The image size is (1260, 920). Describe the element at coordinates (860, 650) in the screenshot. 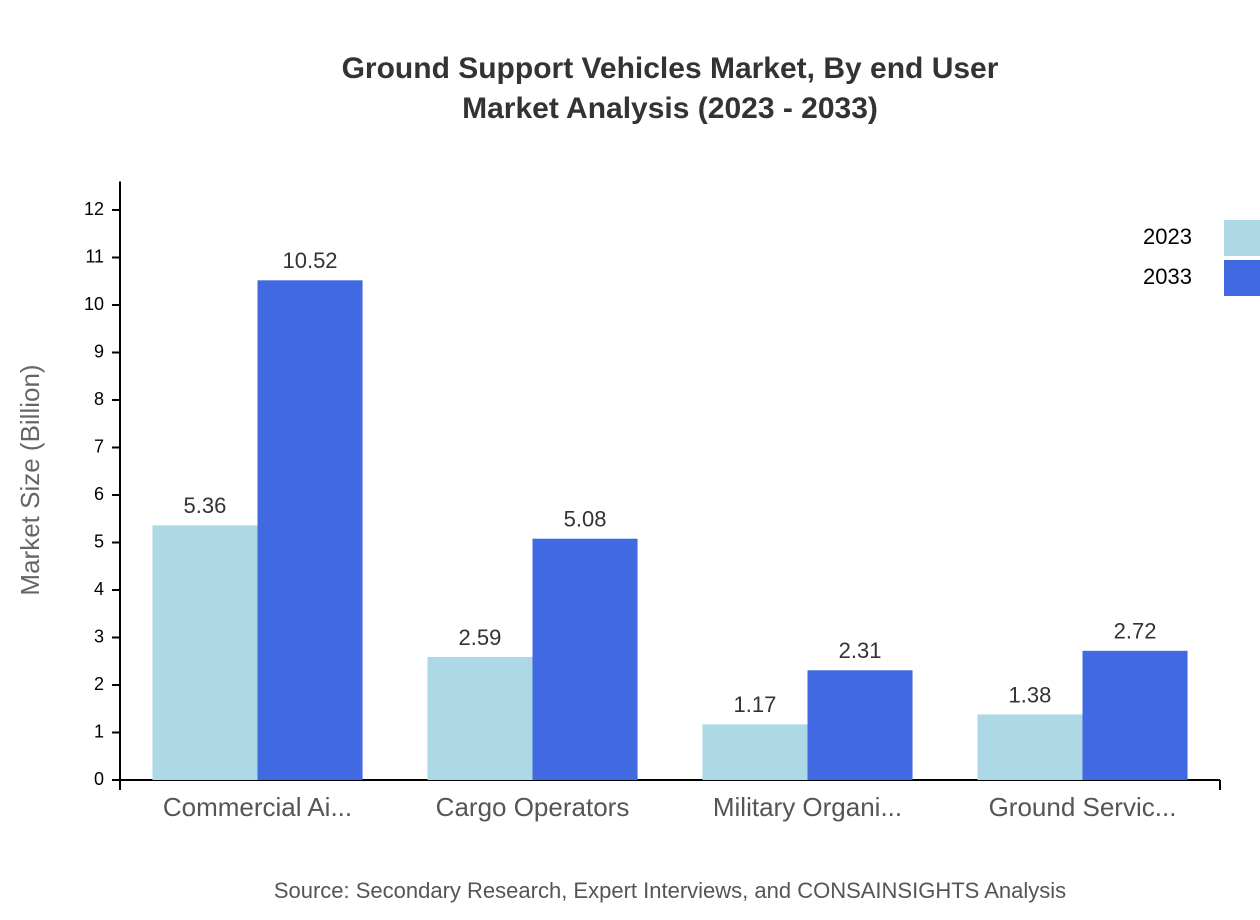

I see `value-label: 2.31` at that location.